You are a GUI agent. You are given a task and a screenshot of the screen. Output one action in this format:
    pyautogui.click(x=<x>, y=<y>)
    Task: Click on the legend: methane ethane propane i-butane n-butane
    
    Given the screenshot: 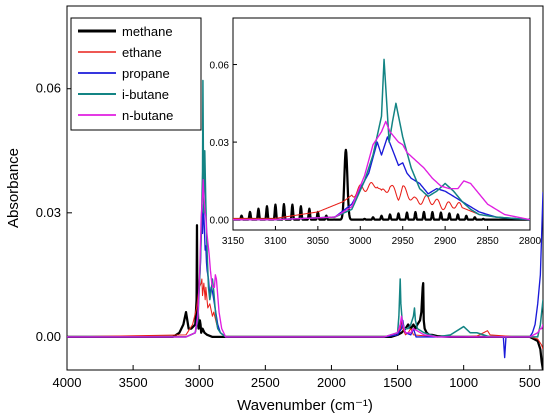 What is the action you would take?
    pyautogui.click(x=136, y=74)
    